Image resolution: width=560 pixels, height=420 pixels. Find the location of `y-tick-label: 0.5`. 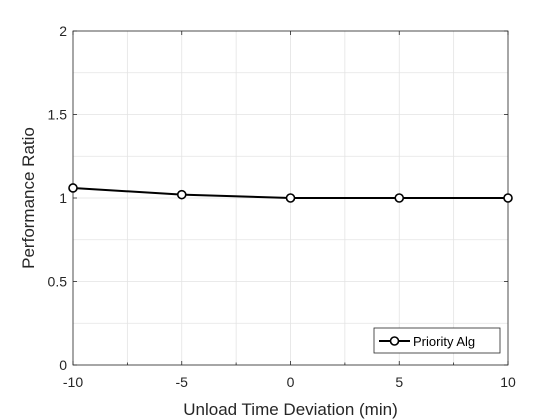

y-tick-label: 0.5 is located at coordinates (58, 282).